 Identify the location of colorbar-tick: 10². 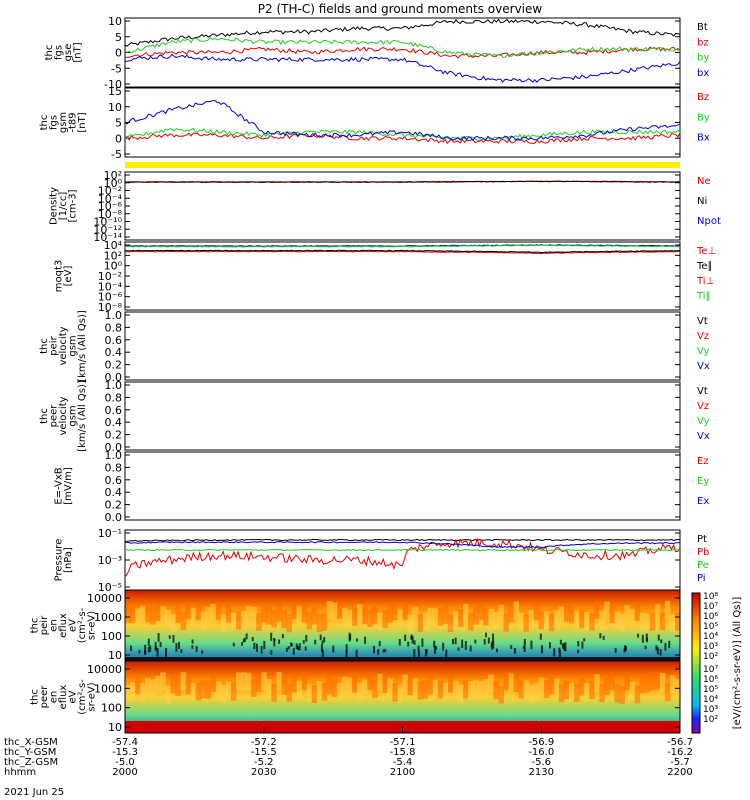
(710, 657).